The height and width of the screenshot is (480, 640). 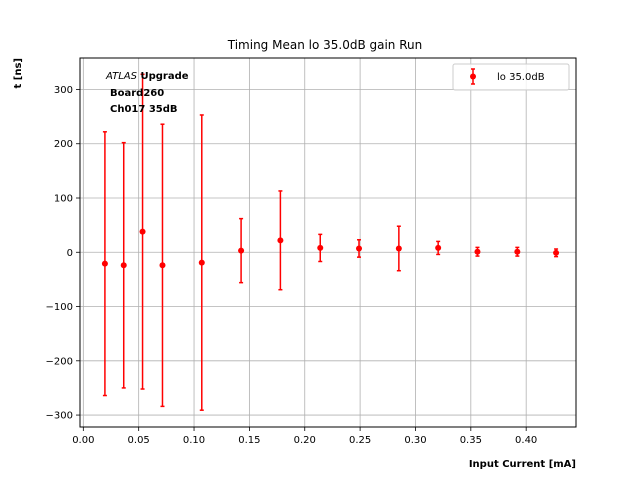 What do you see at coordinates (324, 45) in the screenshot?
I see `chart-title: Timing Mean lo 35.0dB gain Run` at bounding box center [324, 45].